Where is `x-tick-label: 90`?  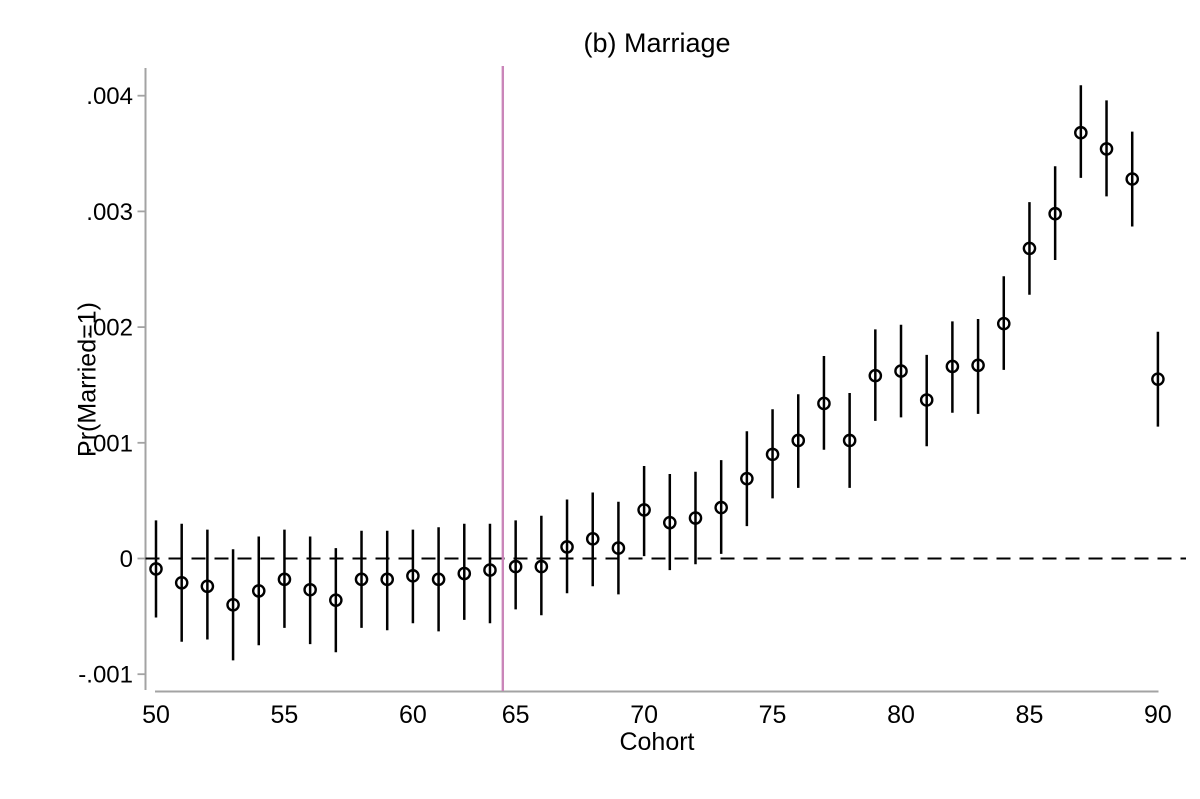 x-tick-label: 90 is located at coordinates (1158, 715).